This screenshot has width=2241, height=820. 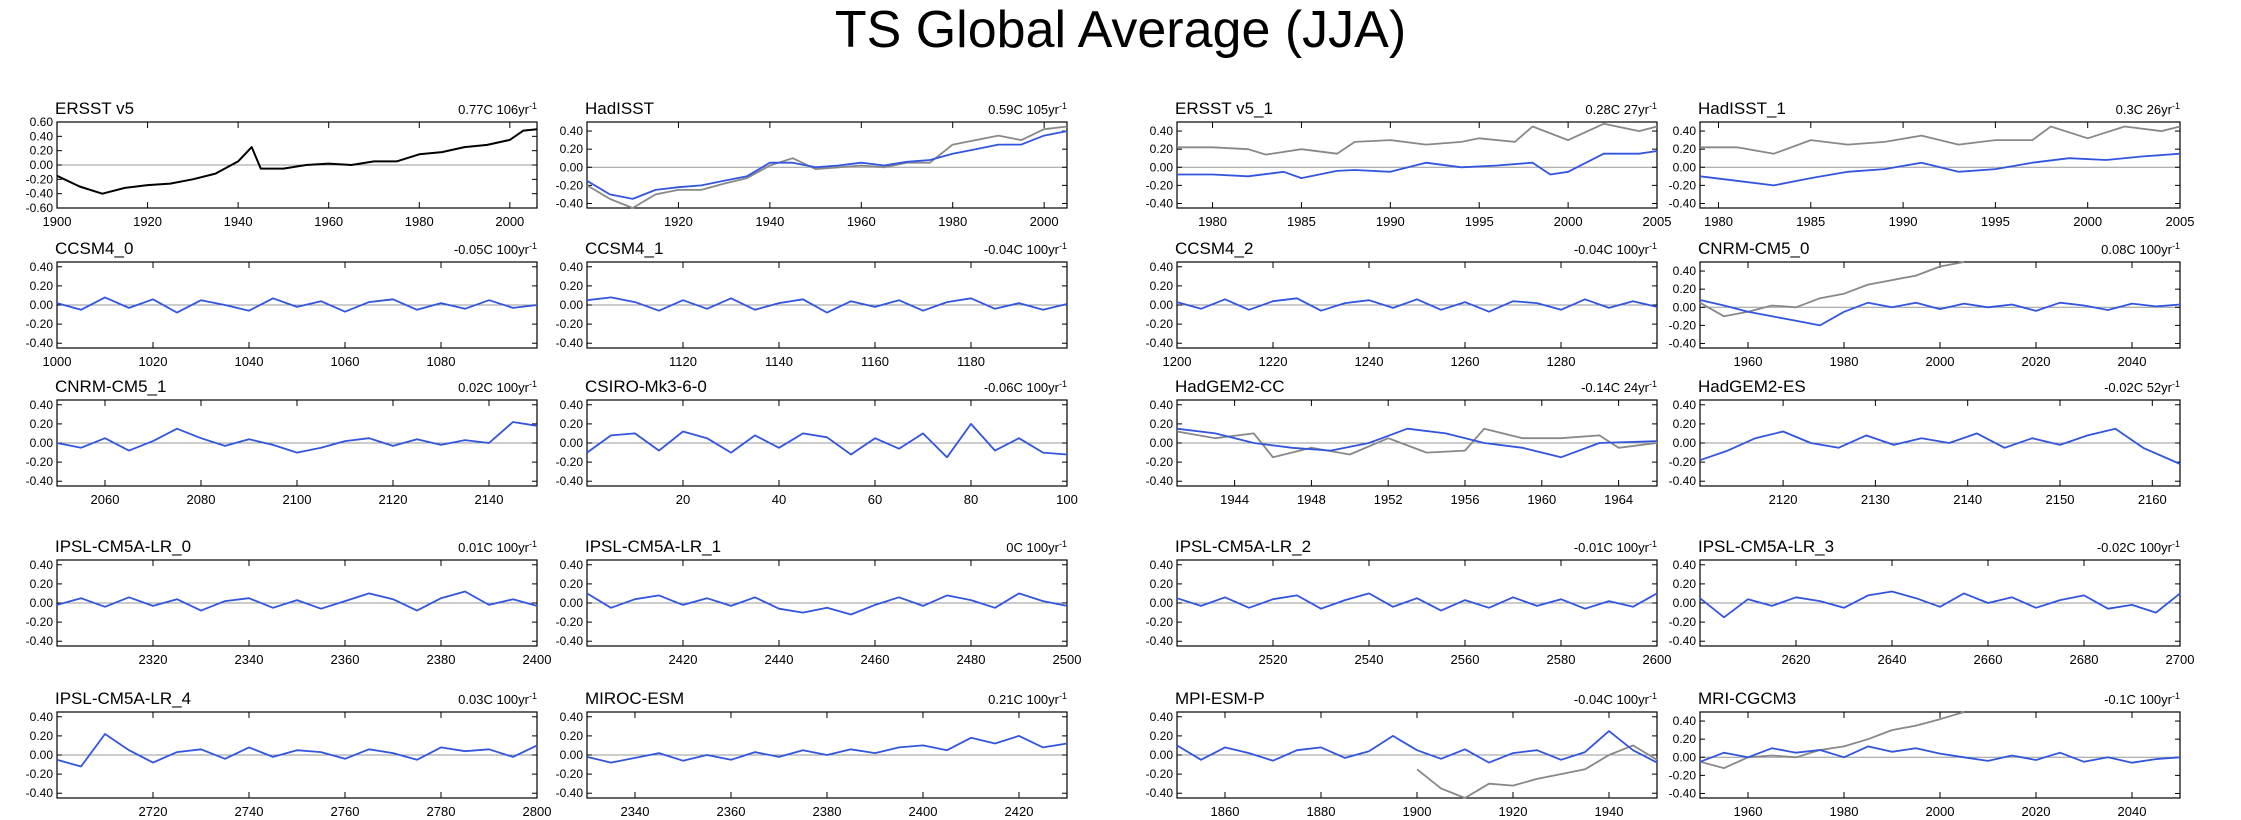 I want to click on x-tick-label: 1040, so click(x=249, y=361).